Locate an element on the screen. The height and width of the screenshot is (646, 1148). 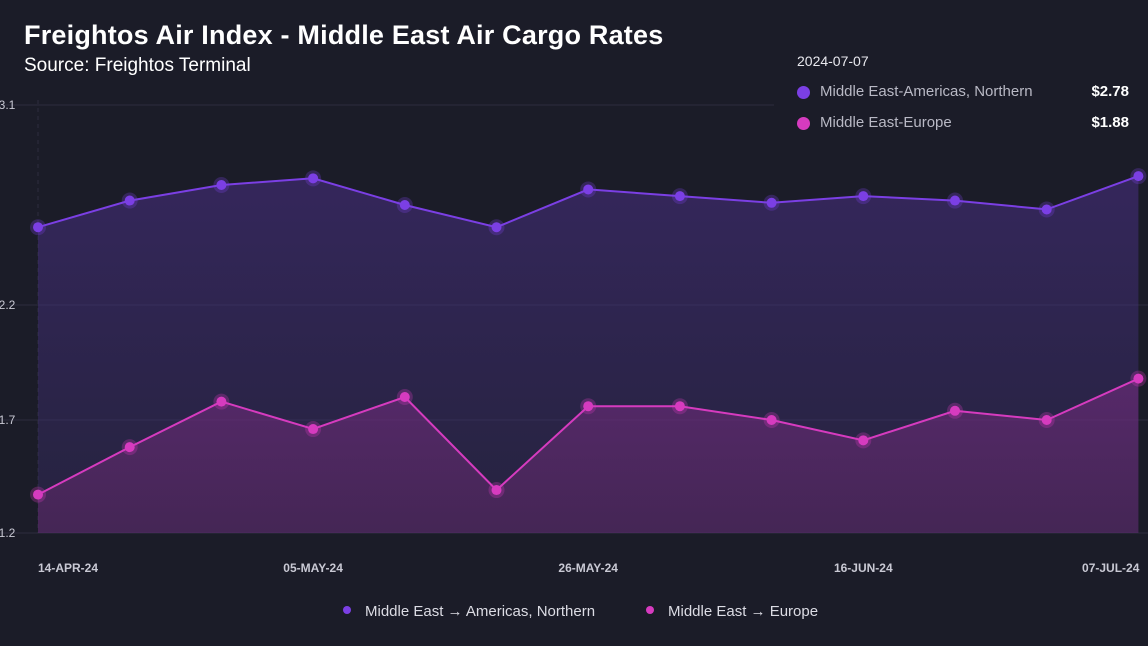
legend-item-americas: Middle East → Americas, Northern is located at coordinates (469, 611).